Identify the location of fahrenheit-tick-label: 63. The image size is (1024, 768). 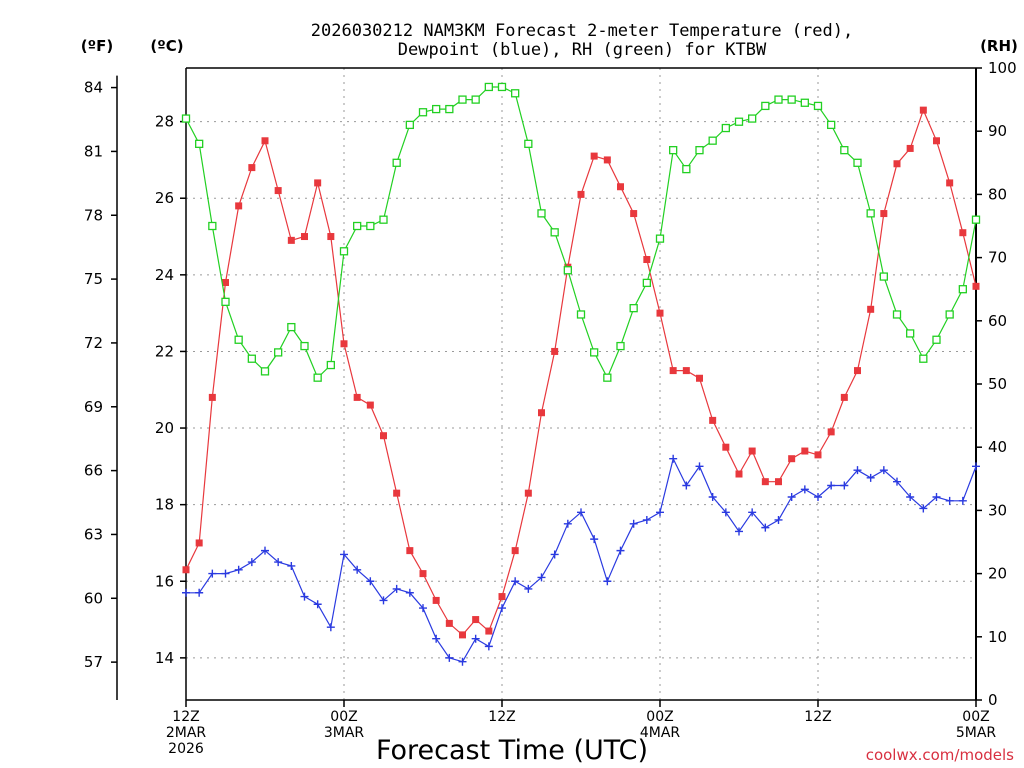
(93, 534).